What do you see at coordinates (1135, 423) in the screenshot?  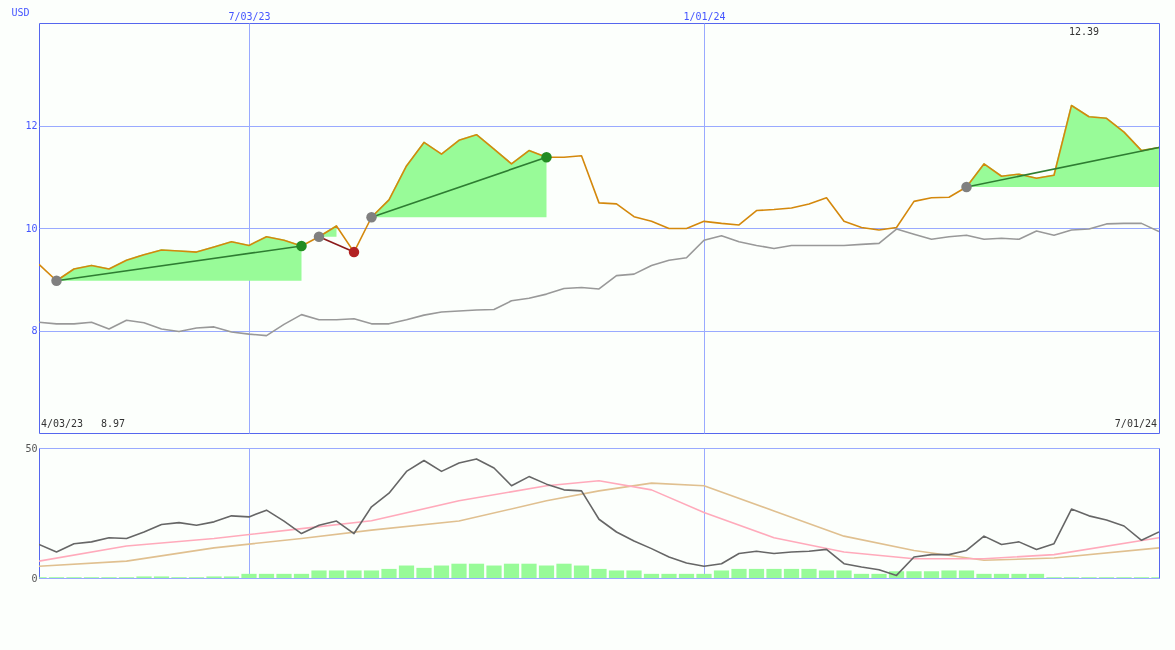 I see `annotation: 7/01/24` at bounding box center [1135, 423].